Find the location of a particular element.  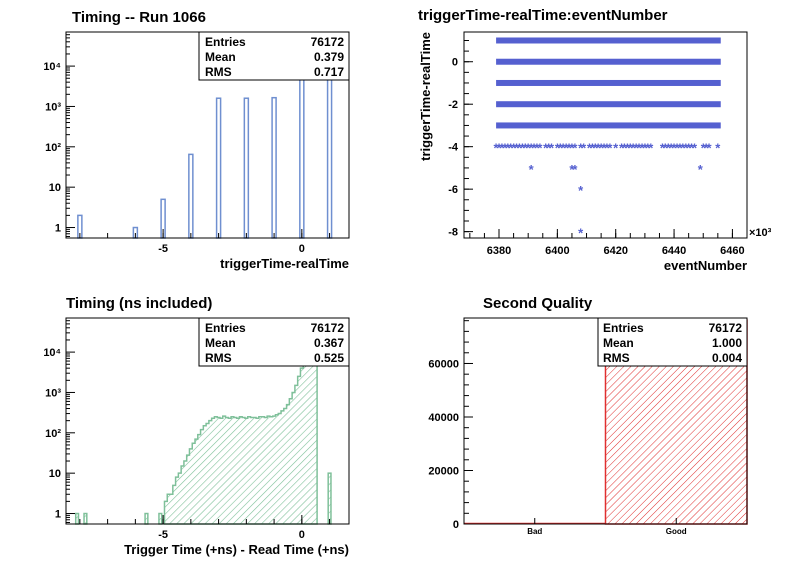

y-tick-label: 10 is located at coordinates (55, 188).